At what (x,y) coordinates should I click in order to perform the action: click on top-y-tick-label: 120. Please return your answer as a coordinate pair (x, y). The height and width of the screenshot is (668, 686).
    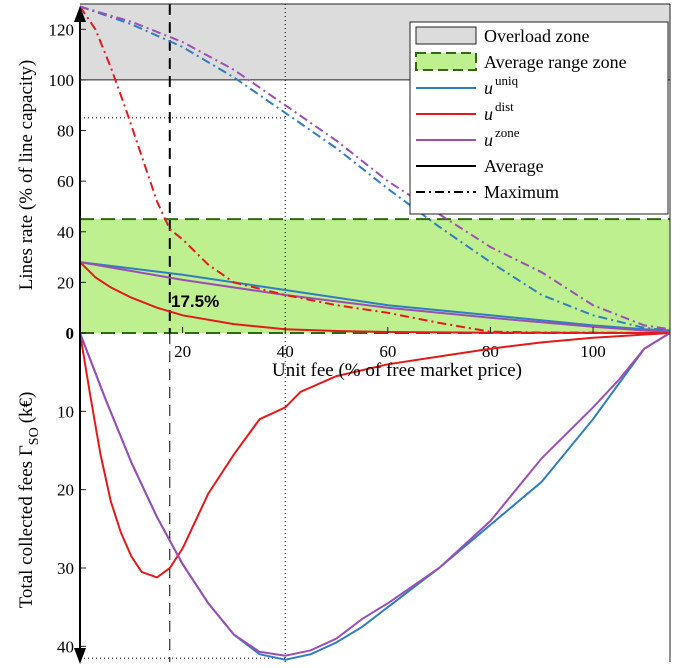
    Looking at the image, I should click on (62, 29).